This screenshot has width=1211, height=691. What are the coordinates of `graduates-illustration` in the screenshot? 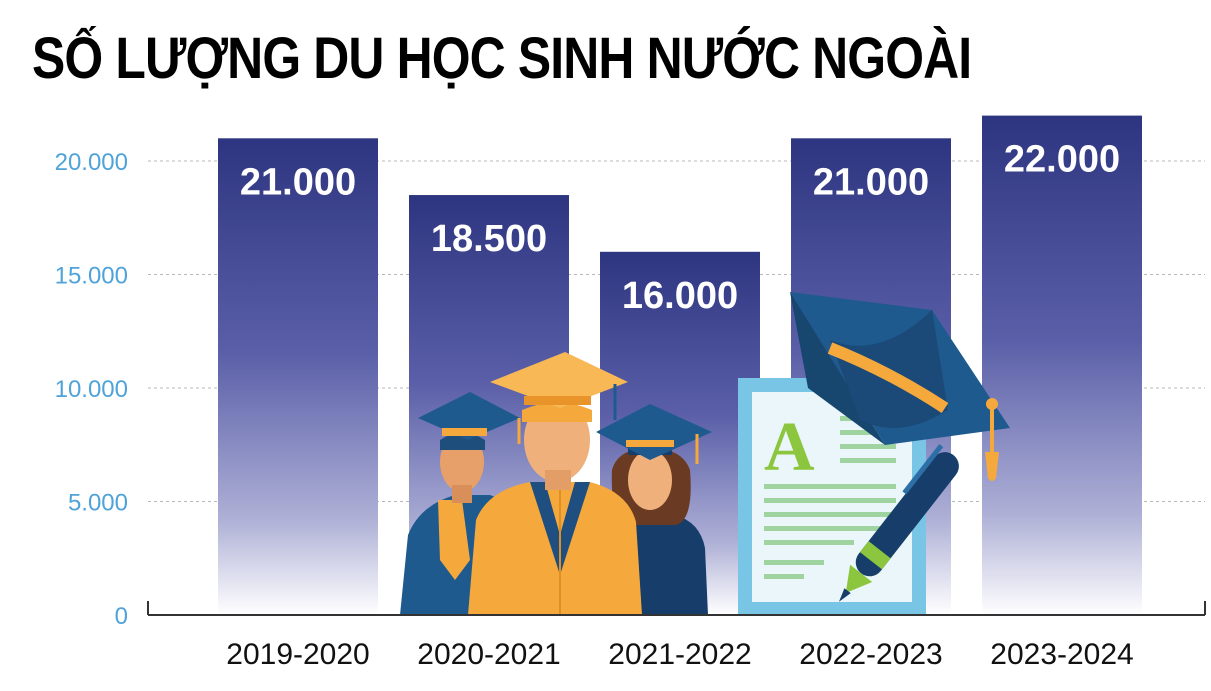 It's located at (556, 483).